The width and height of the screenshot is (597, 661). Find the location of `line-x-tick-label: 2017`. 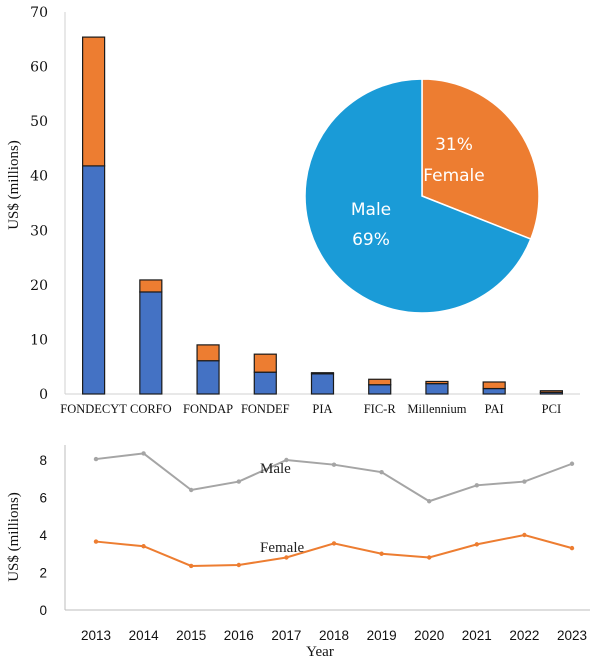

line-x-tick-label: 2017 is located at coordinates (286, 635).